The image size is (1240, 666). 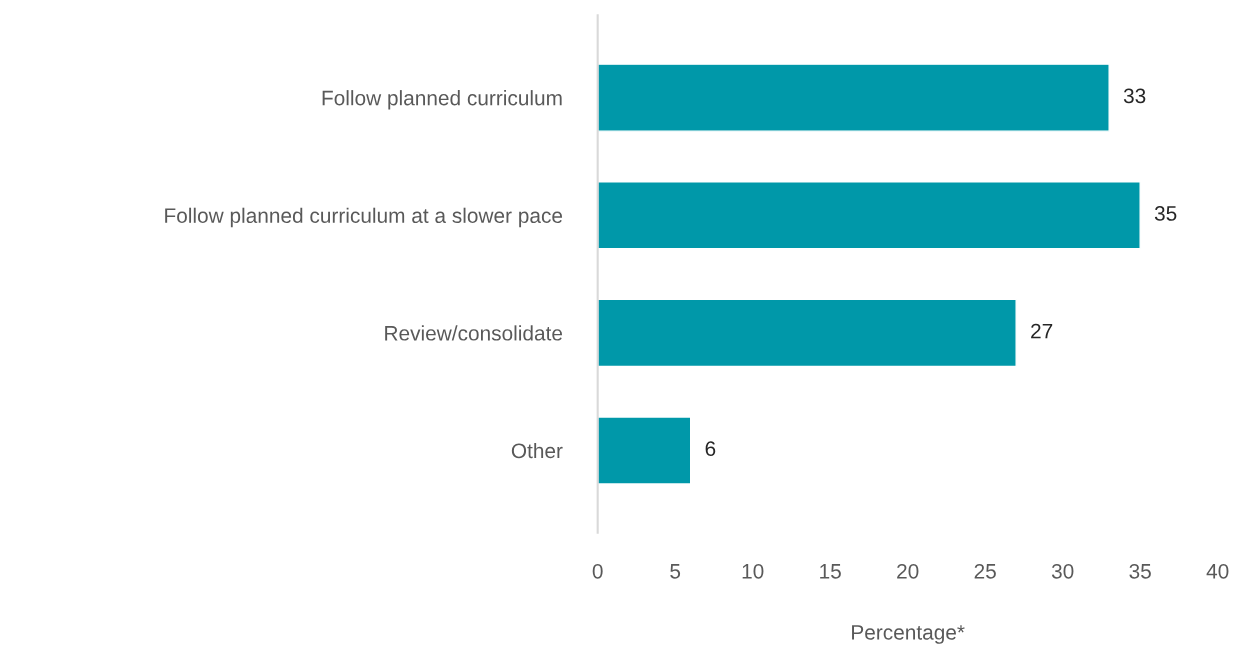 I want to click on x-tick-label: 40, so click(x=1217, y=571).